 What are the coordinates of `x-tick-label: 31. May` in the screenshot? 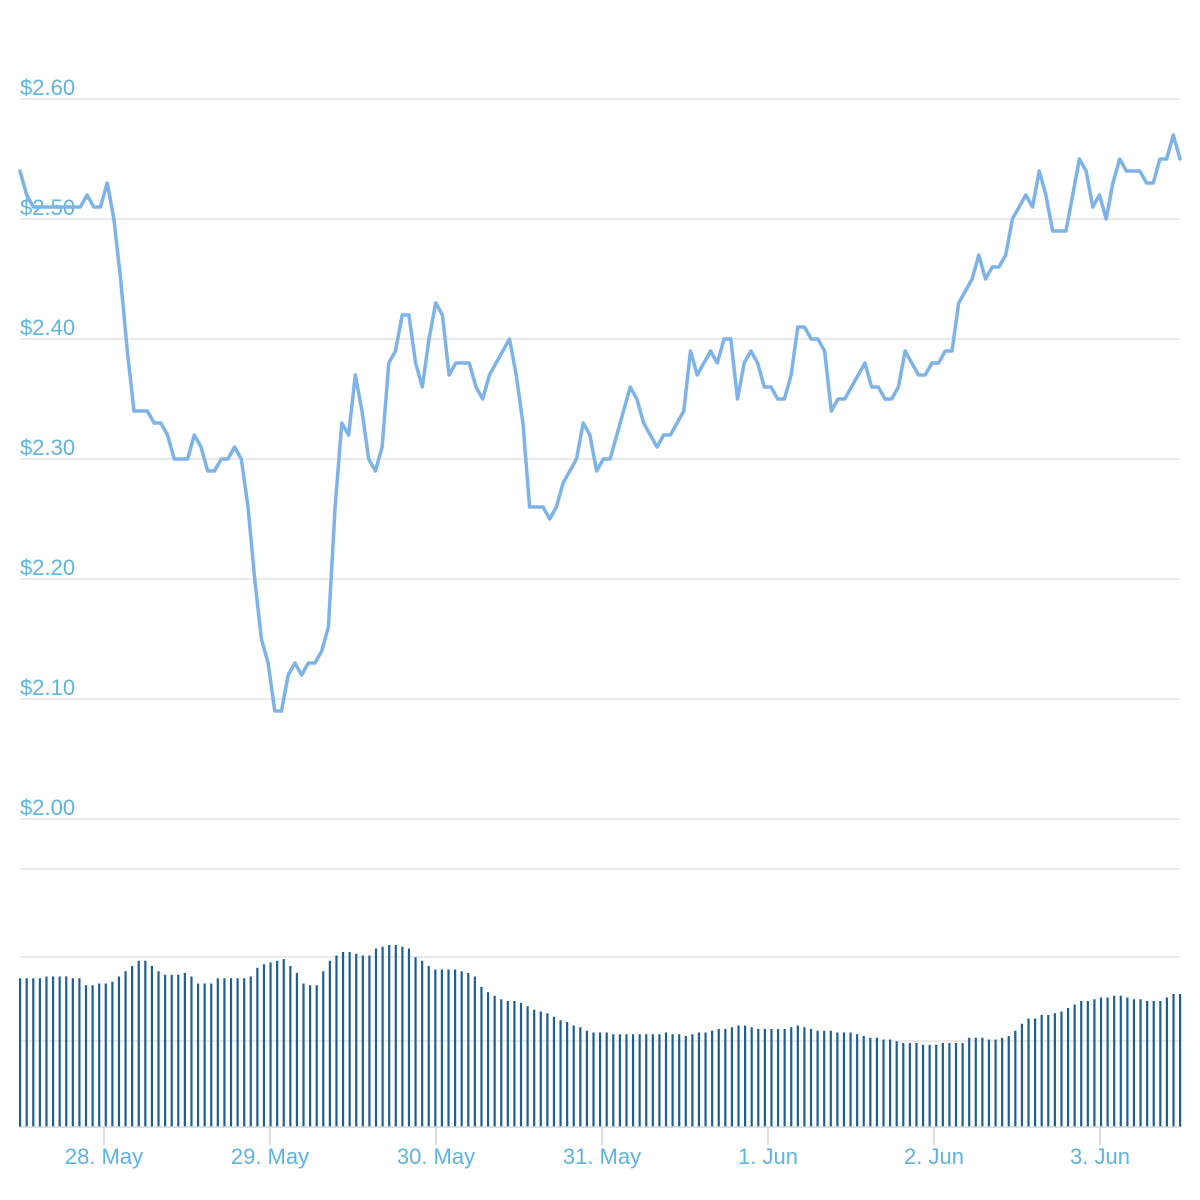 It's located at (602, 1156).